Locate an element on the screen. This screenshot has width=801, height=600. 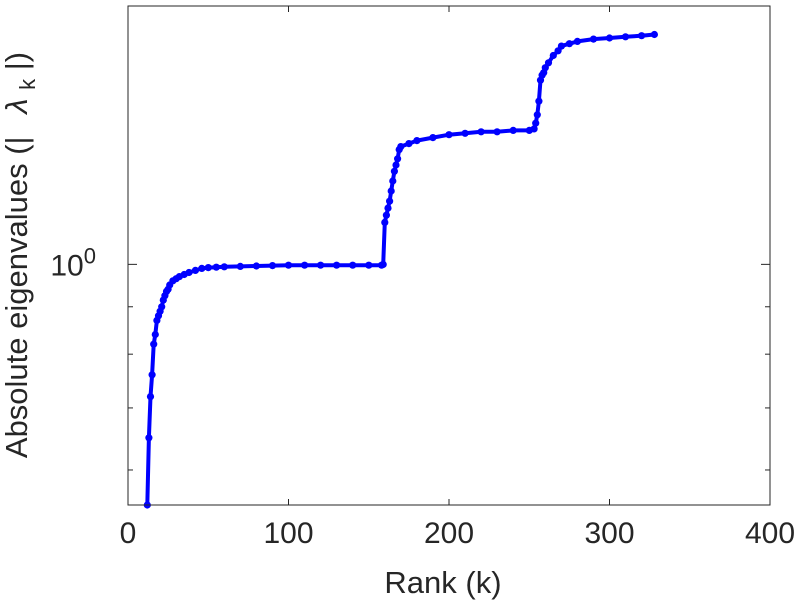
y-tick-label-base: 10 is located at coordinates (66, 265).